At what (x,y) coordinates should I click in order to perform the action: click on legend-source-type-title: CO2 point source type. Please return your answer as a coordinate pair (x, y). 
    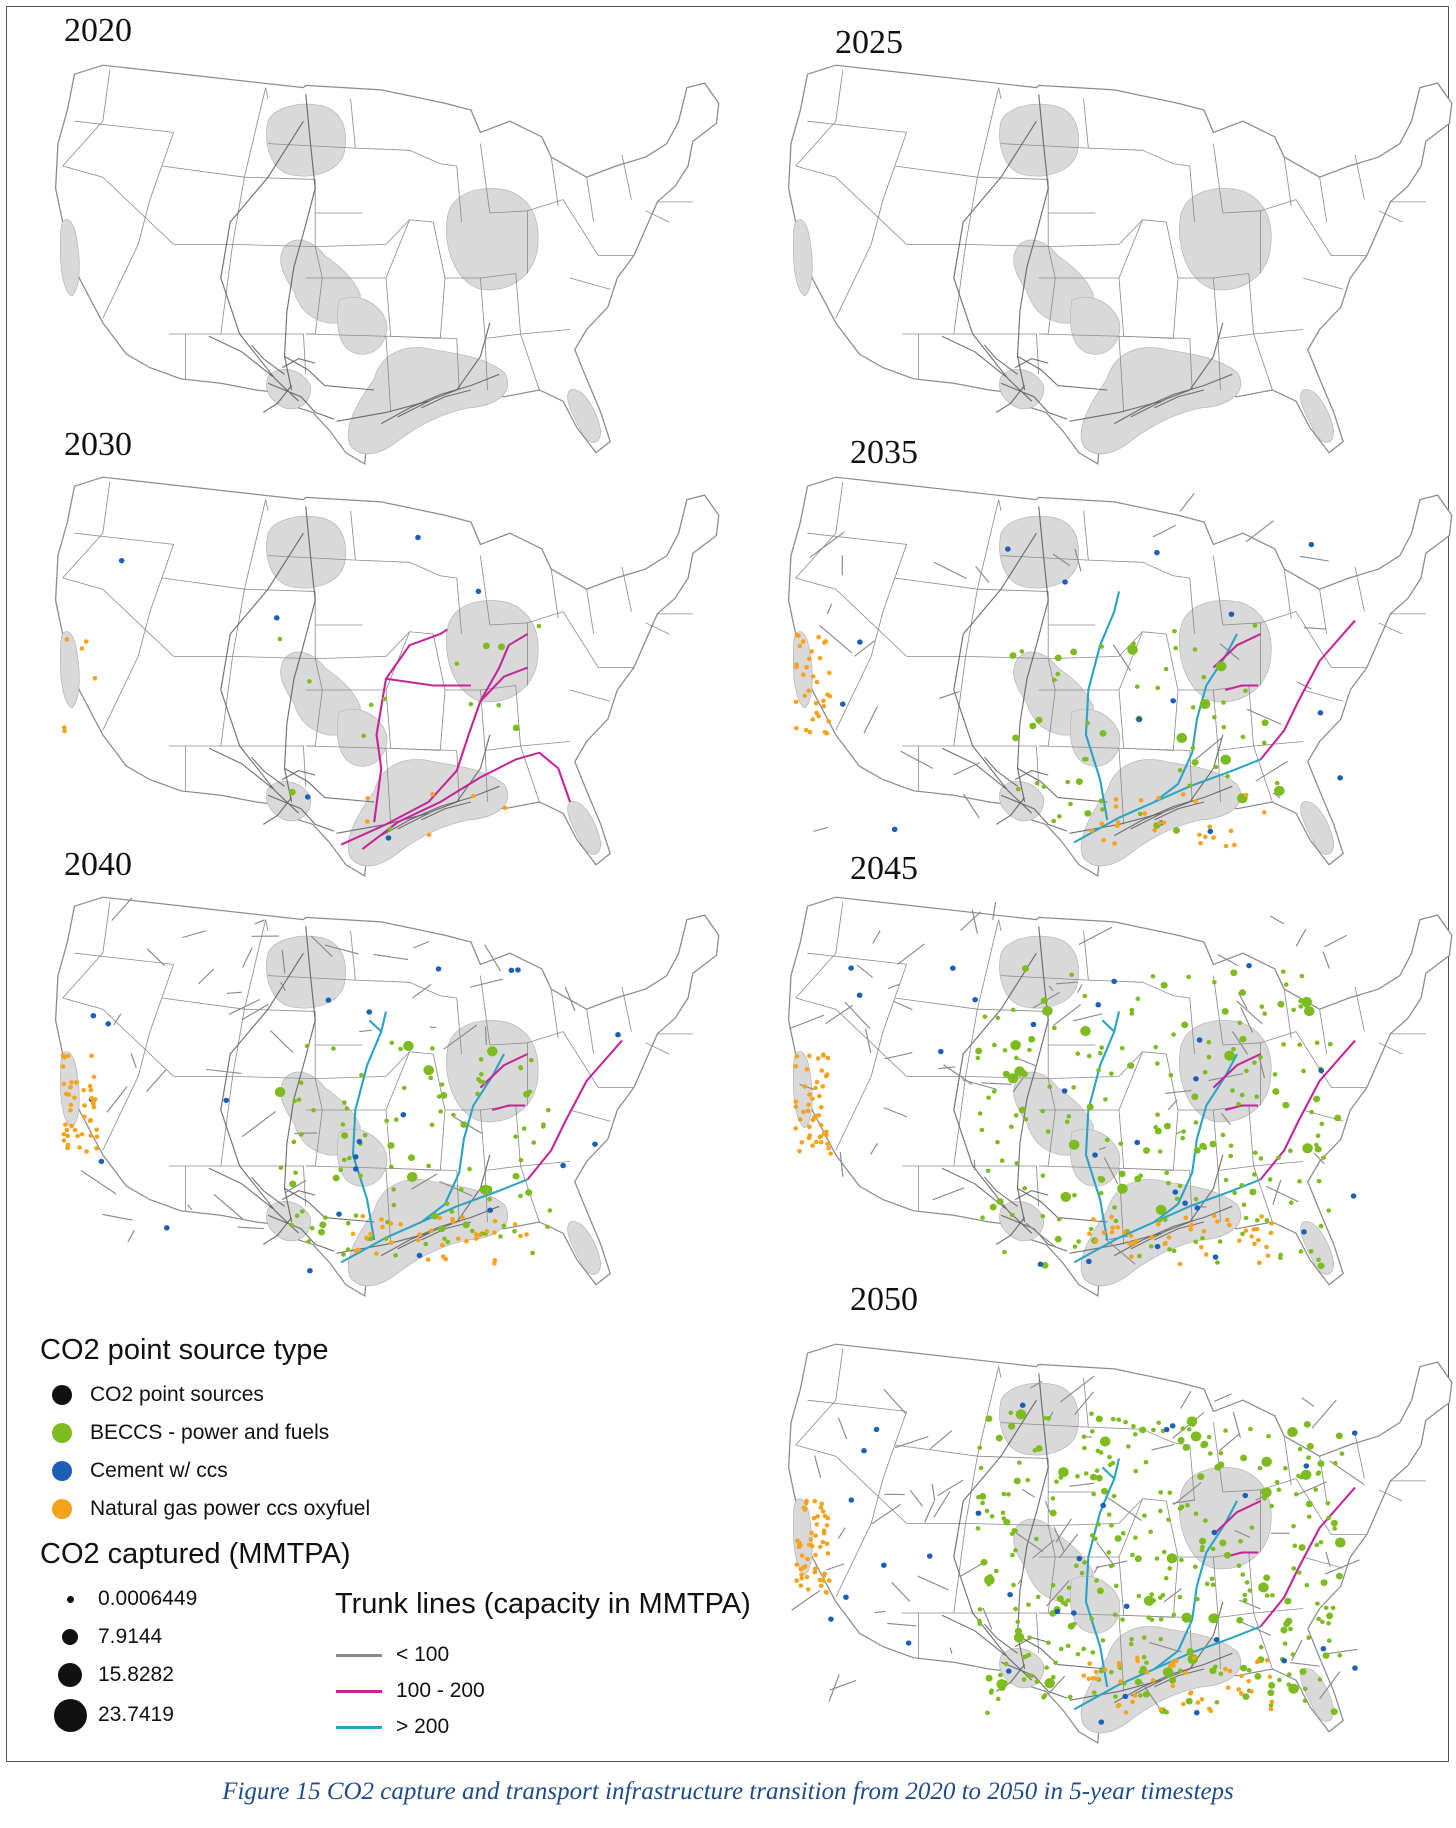
    Looking at the image, I should click on (184, 1350).